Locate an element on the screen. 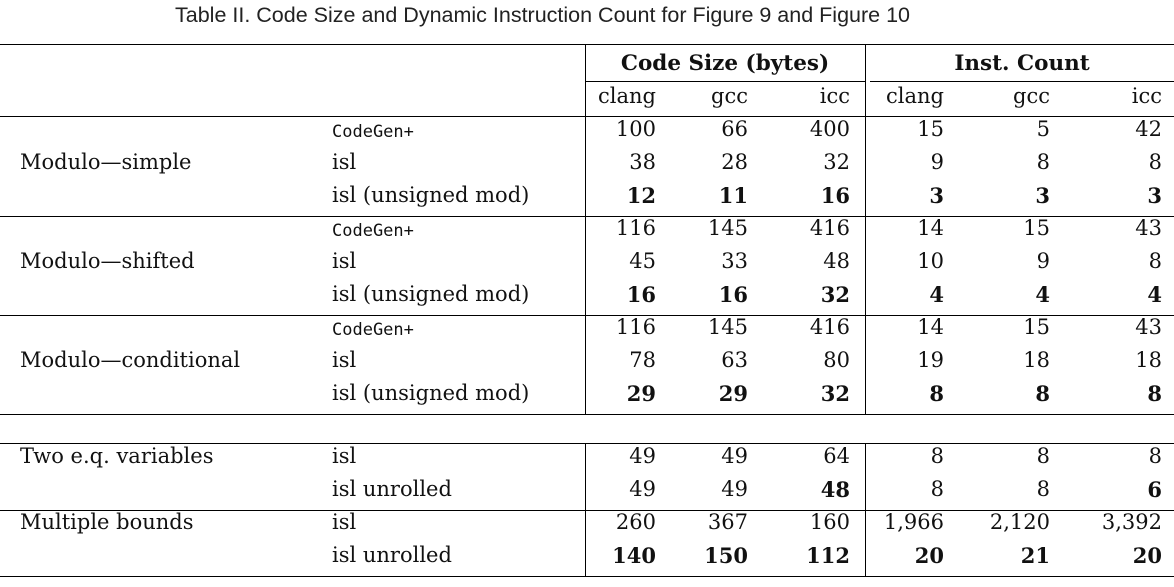 The width and height of the screenshot is (1174, 587). group-label: Modulo—conditional is located at coordinates (130, 360).